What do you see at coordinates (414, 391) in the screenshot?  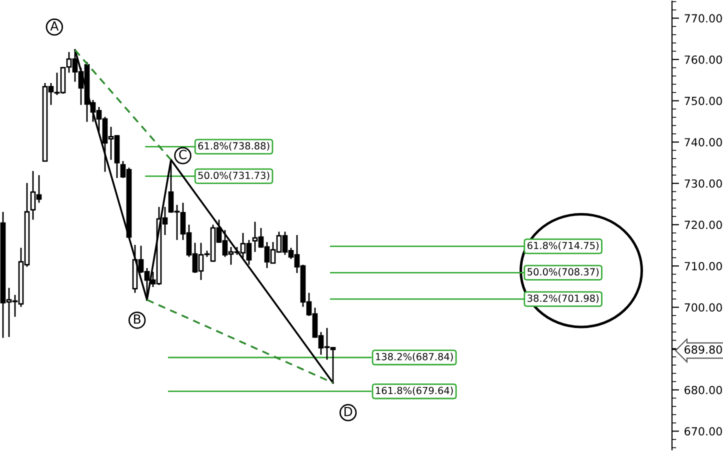 I see `ref-line-label: 161.8%(679.64)` at bounding box center [414, 391].